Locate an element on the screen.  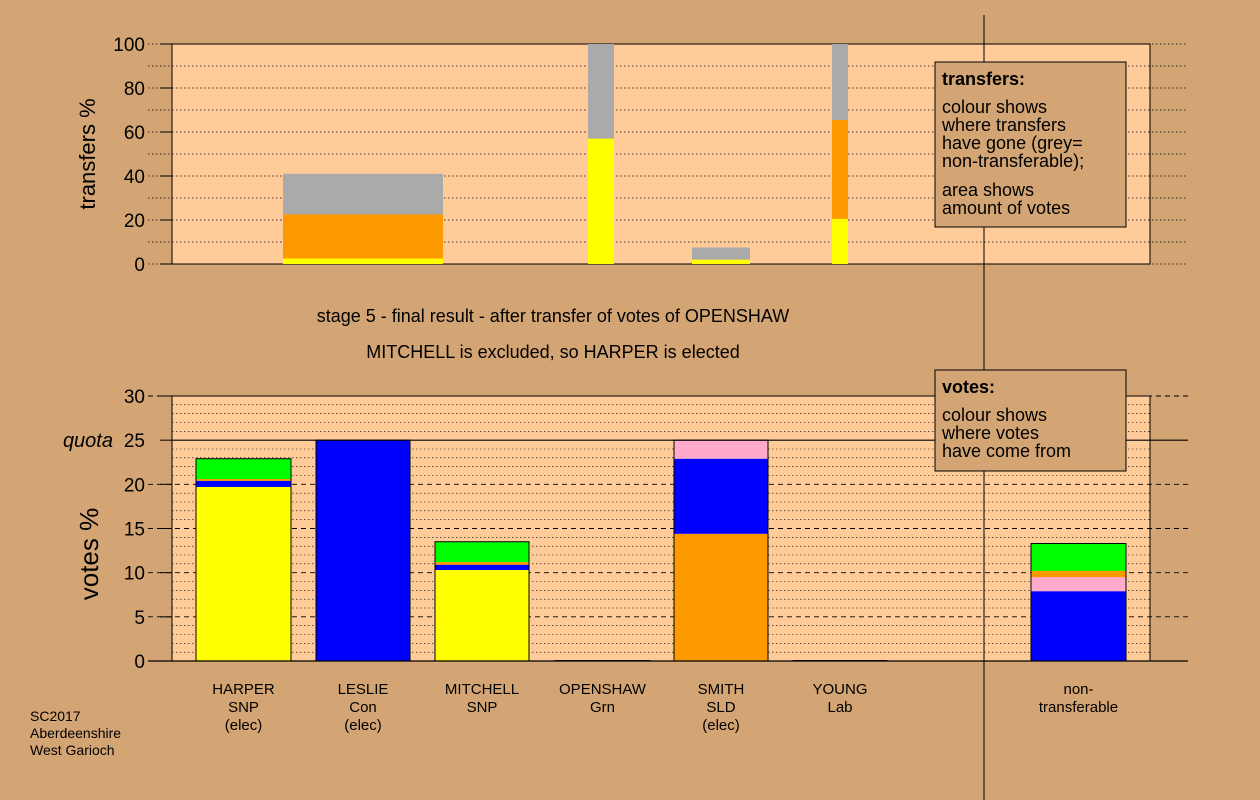
transfers-note-box is located at coordinates (1030, 144).